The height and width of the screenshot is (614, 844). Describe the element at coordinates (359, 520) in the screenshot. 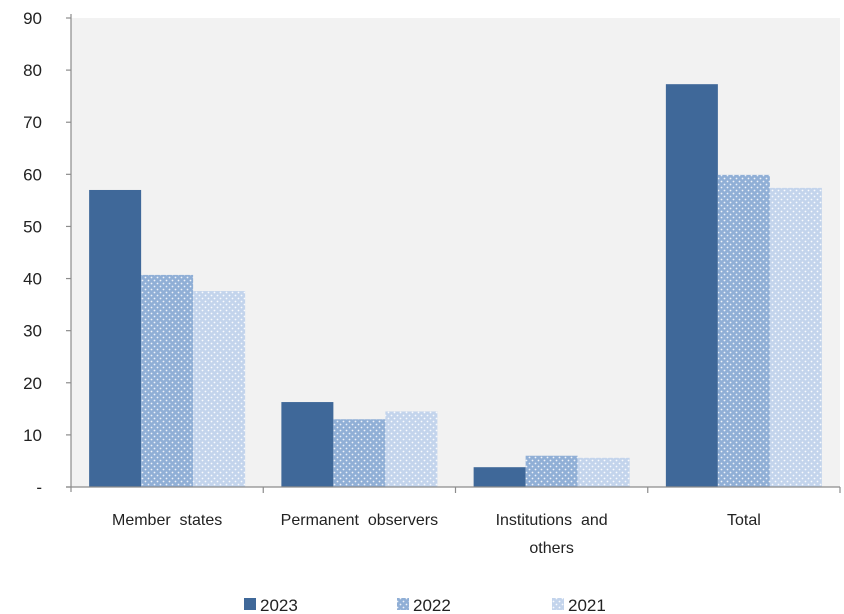

I see `category-label: Permanent observers` at that location.